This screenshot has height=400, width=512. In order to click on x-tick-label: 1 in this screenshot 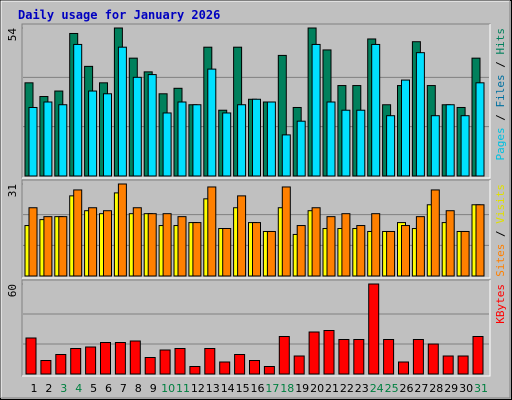, I will do `click(34, 388)`.